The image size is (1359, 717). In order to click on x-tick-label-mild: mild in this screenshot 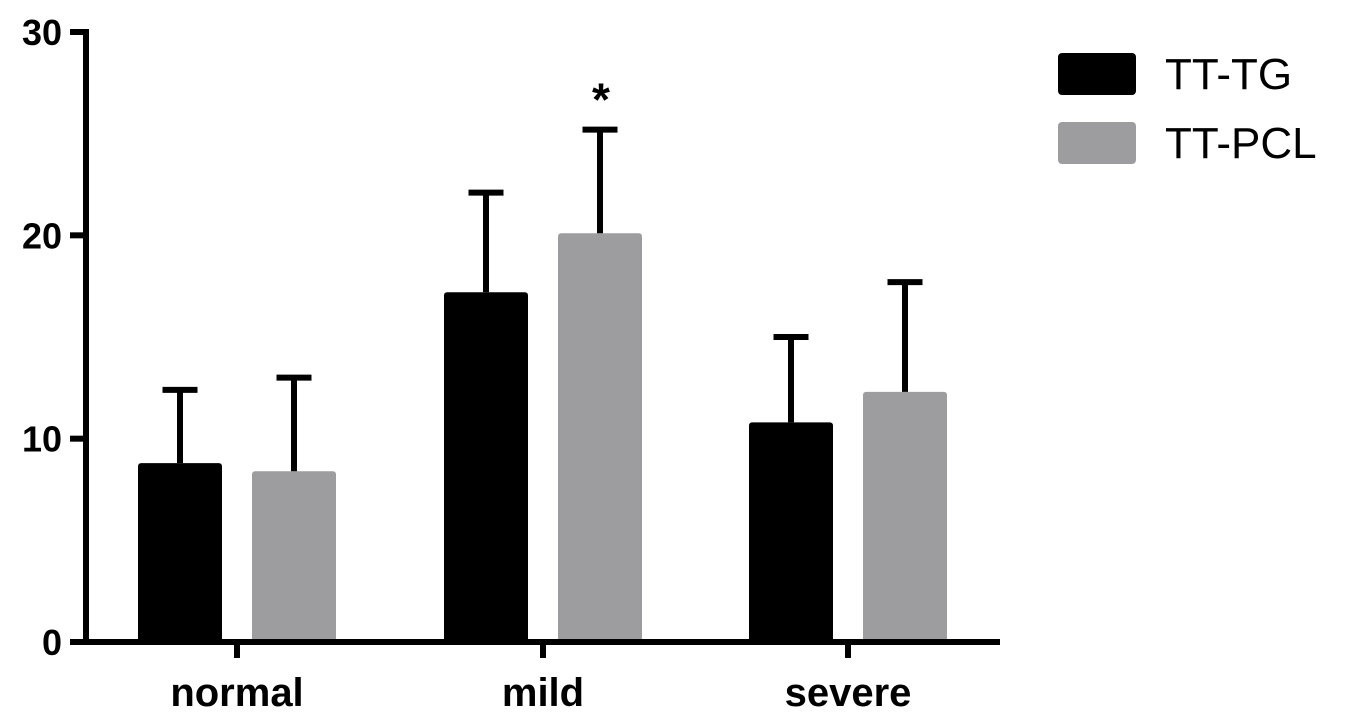, I will do `click(543, 693)`.